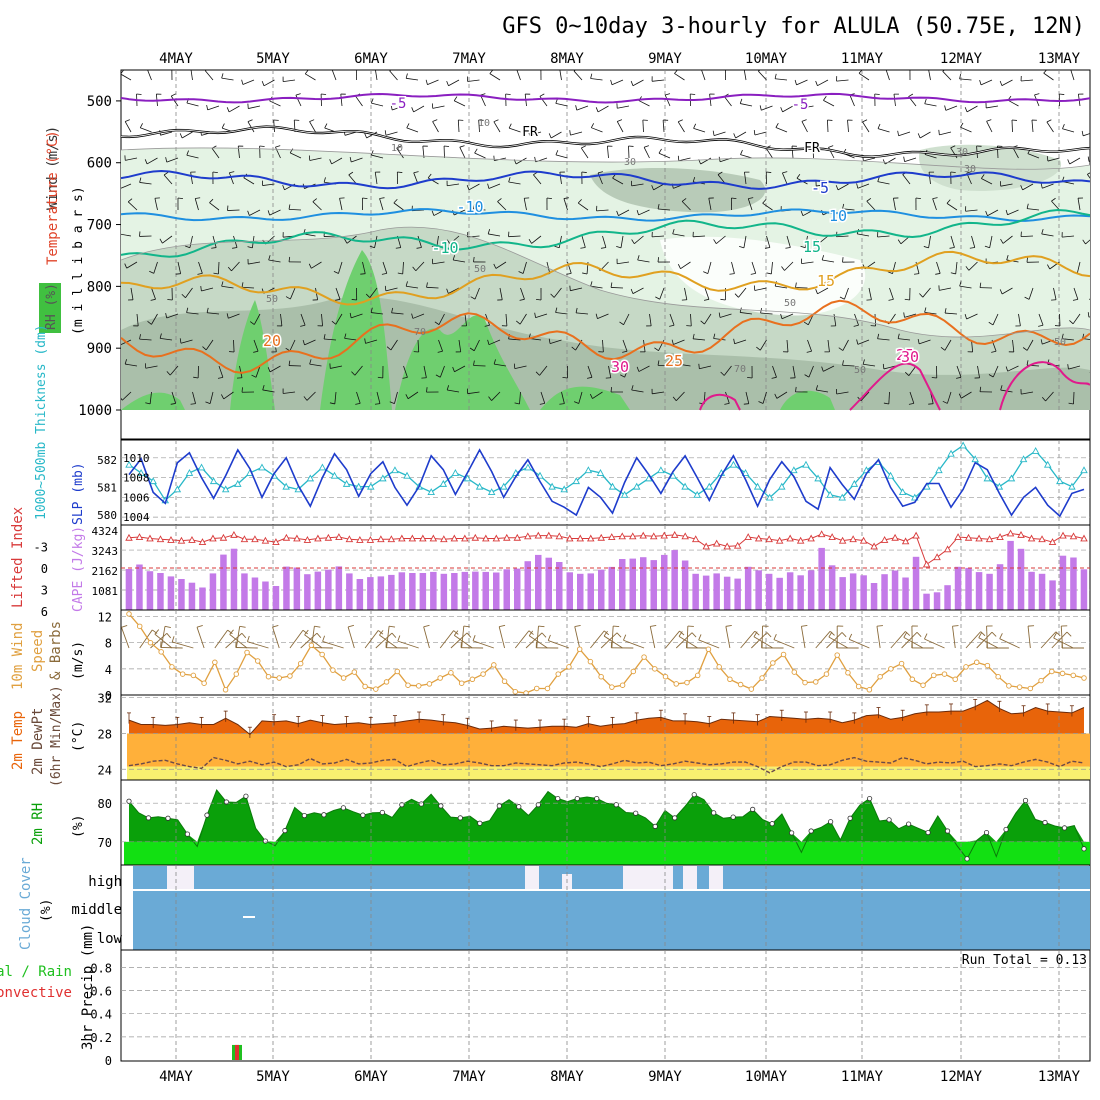 The width and height of the screenshot is (1100, 1100). What do you see at coordinates (95, 411) in the screenshot?
I see `pressure-tick-label: 1000` at bounding box center [95, 411].